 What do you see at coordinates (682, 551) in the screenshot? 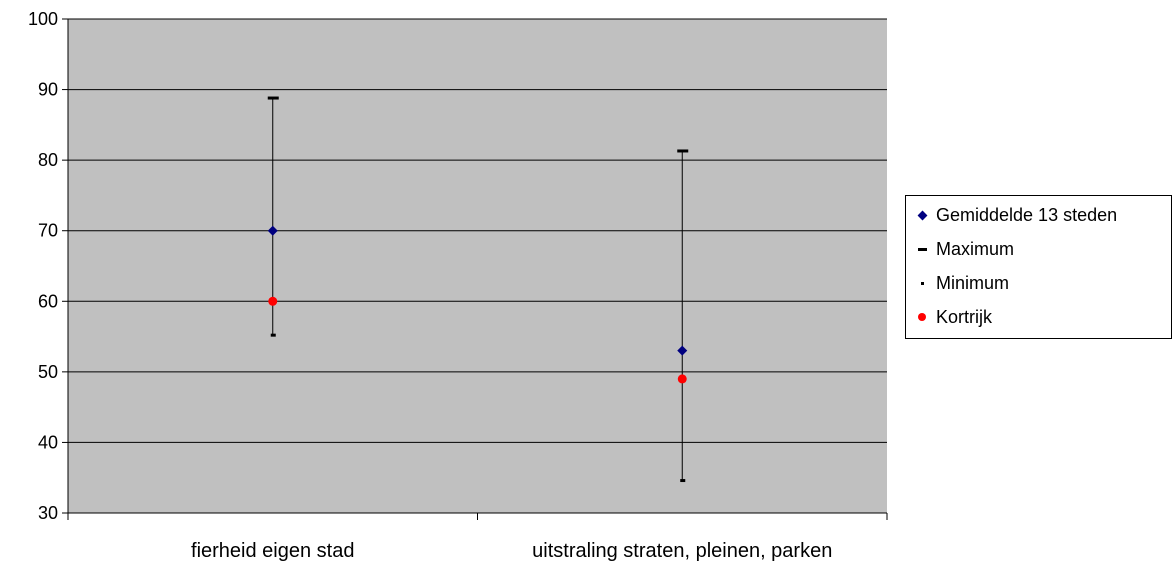
I see `x-category-label: uitstraling straten, pleinen, parken` at bounding box center [682, 551].